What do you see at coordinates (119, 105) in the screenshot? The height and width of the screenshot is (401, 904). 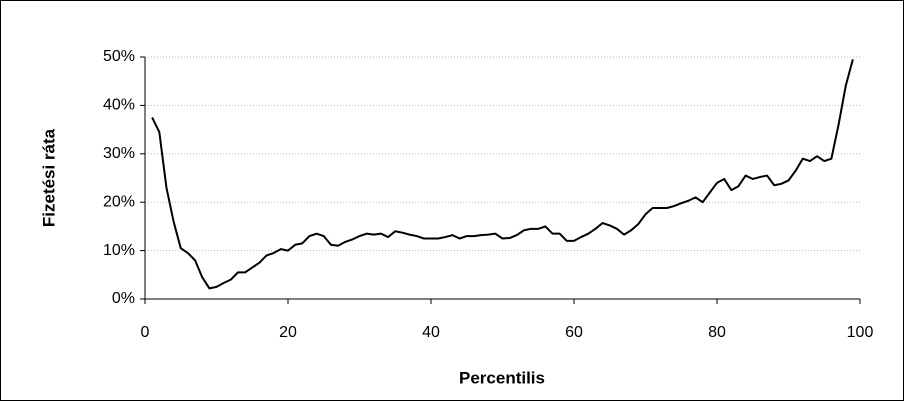 I see `y-tick-label: 40%` at bounding box center [119, 105].